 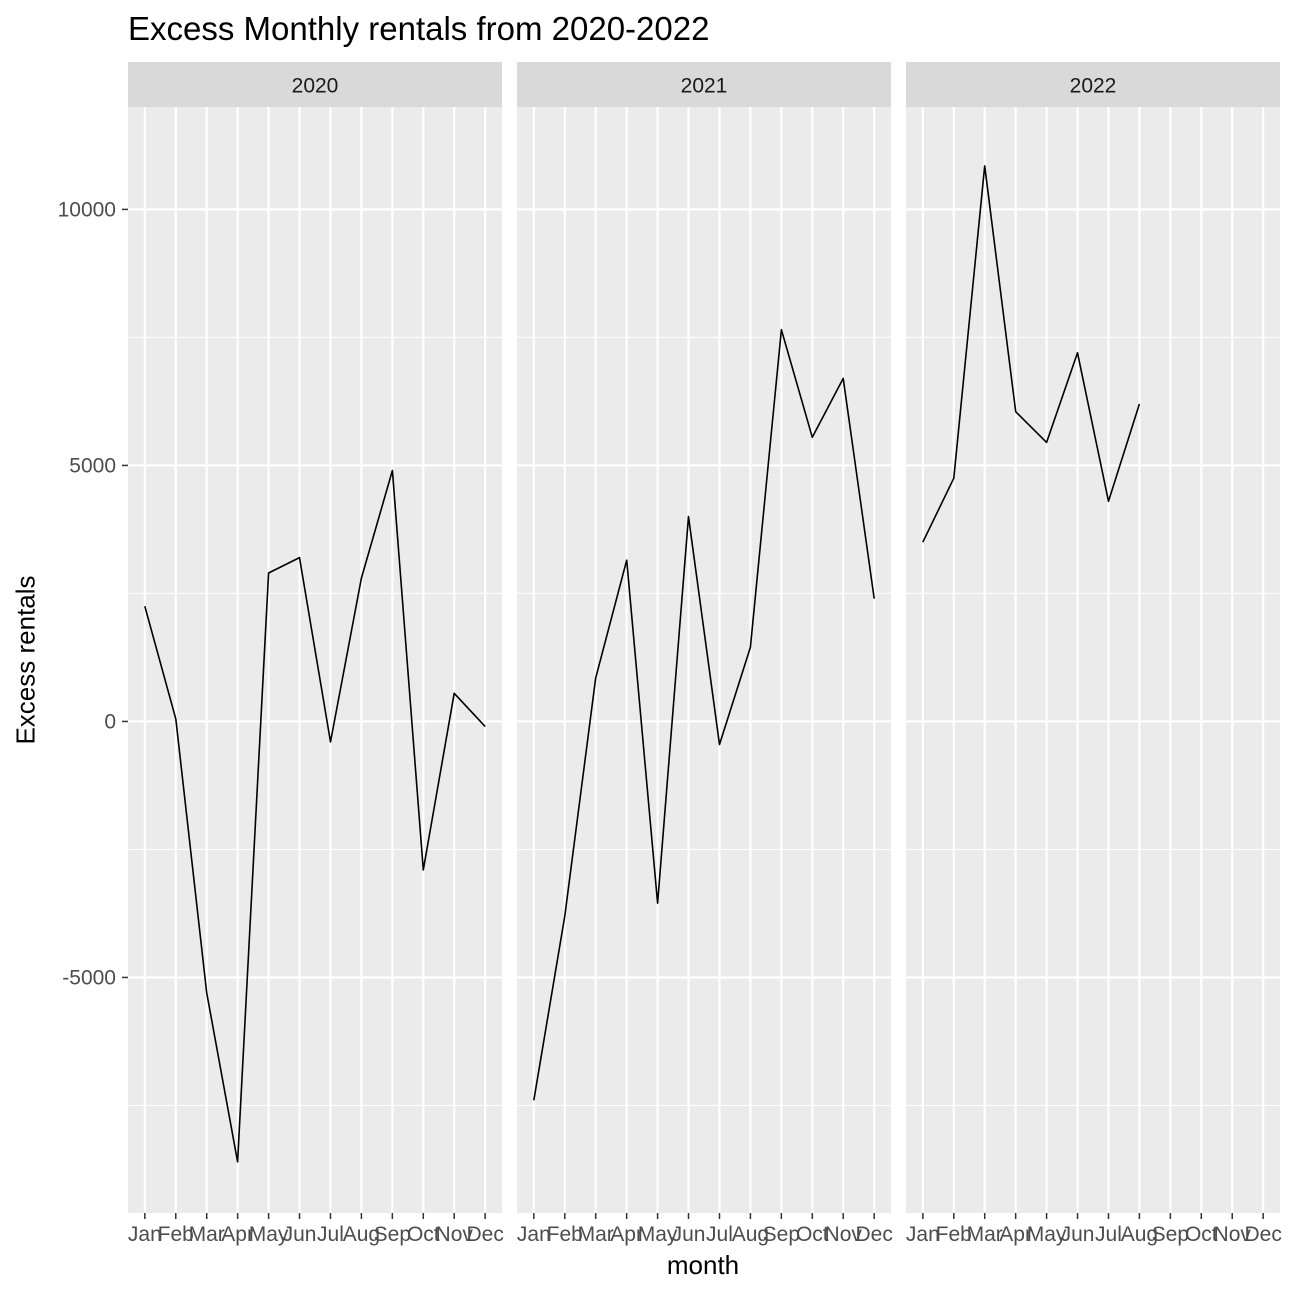 What do you see at coordinates (419, 28) in the screenshot?
I see `chart-title: Excess Monthly rentals from 2020-2022` at bounding box center [419, 28].